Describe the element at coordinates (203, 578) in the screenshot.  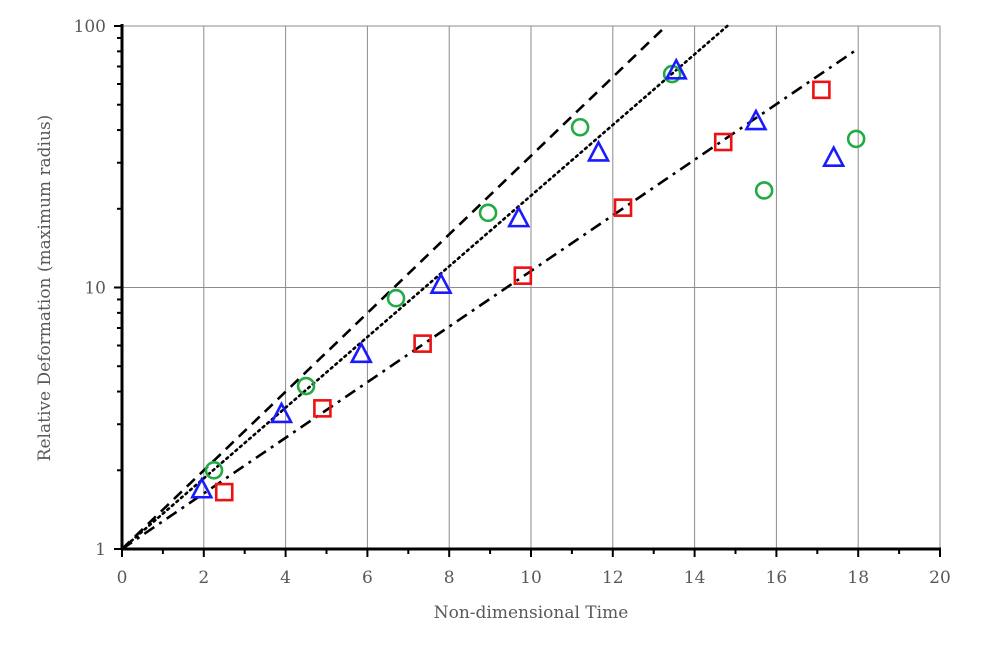
I see `x-tick-label: 2` at that location.